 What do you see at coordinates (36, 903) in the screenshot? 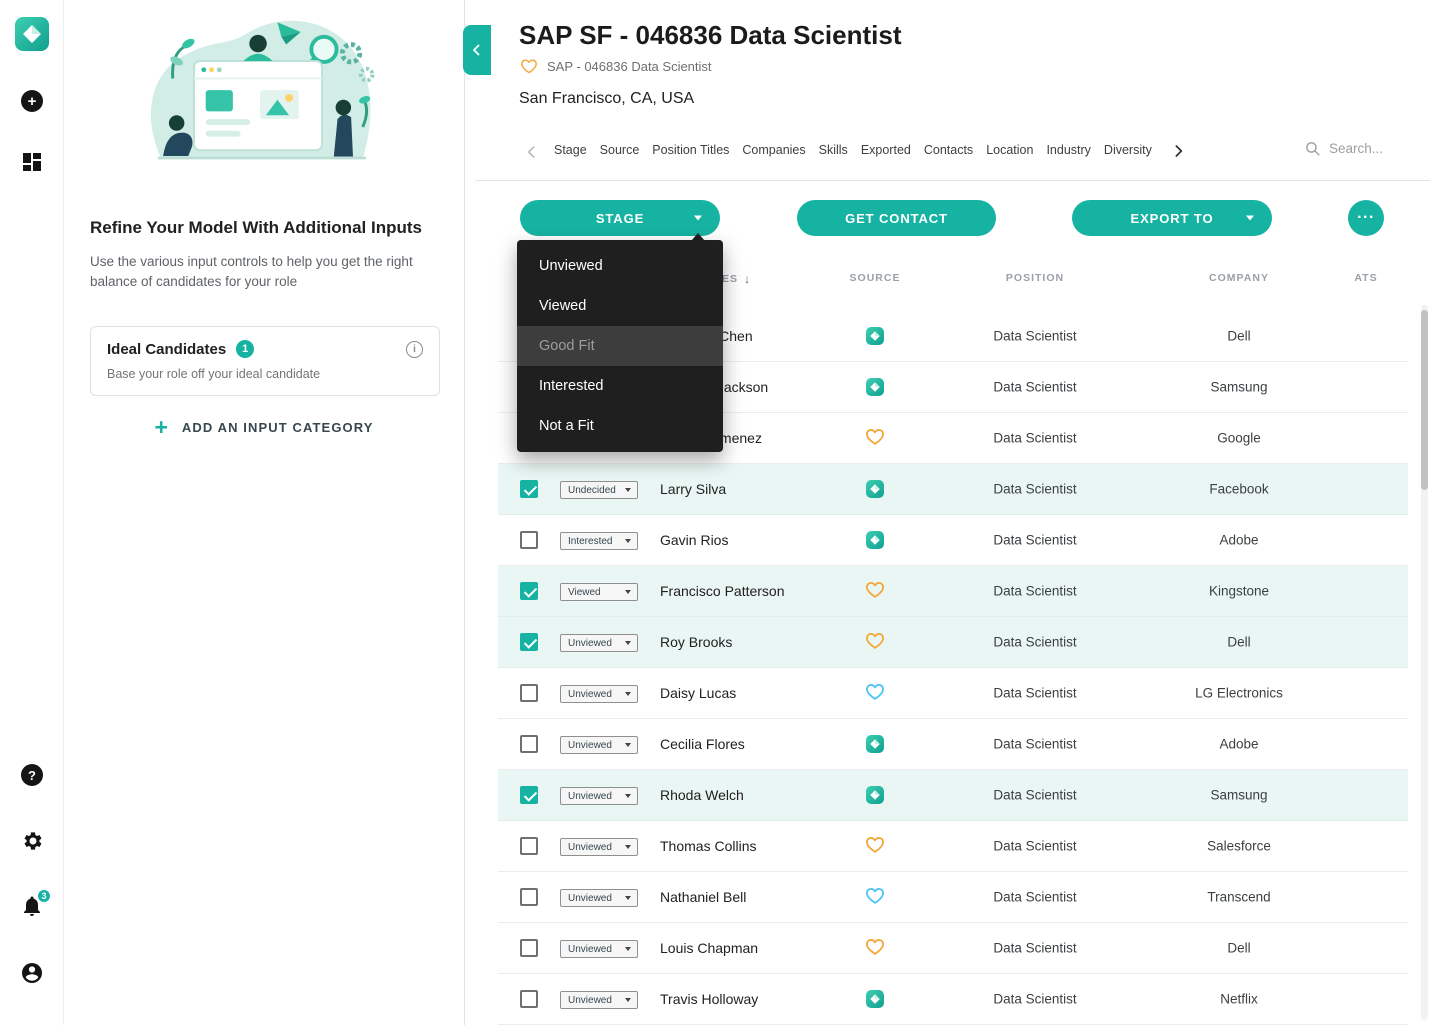
I see `notifications-icon: 3` at bounding box center [36, 903].